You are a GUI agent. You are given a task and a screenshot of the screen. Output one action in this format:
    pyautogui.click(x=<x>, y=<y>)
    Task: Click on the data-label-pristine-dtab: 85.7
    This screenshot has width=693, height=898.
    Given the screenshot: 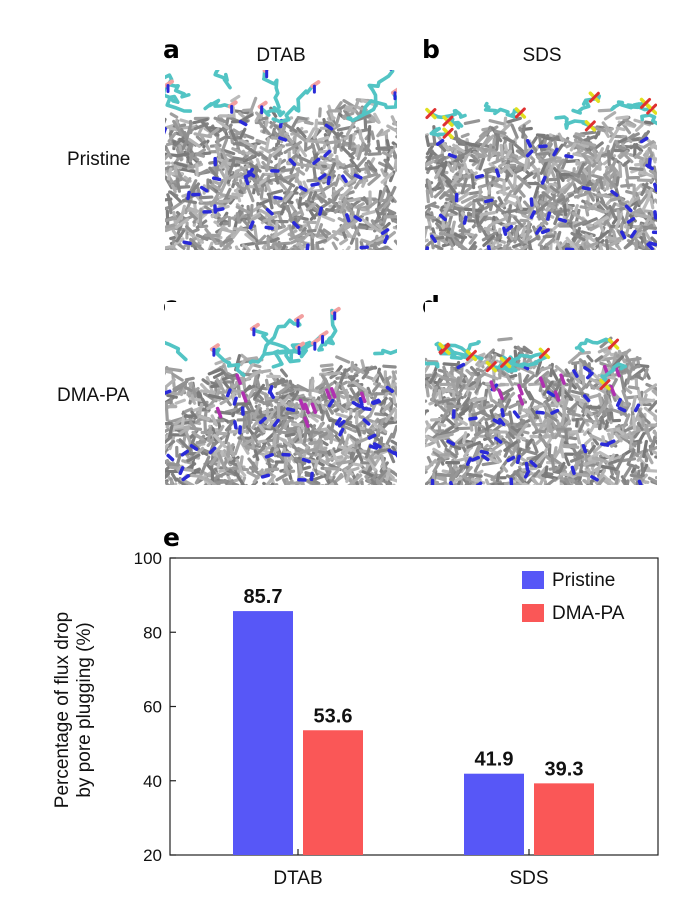 What is the action you would take?
    pyautogui.click(x=263, y=597)
    